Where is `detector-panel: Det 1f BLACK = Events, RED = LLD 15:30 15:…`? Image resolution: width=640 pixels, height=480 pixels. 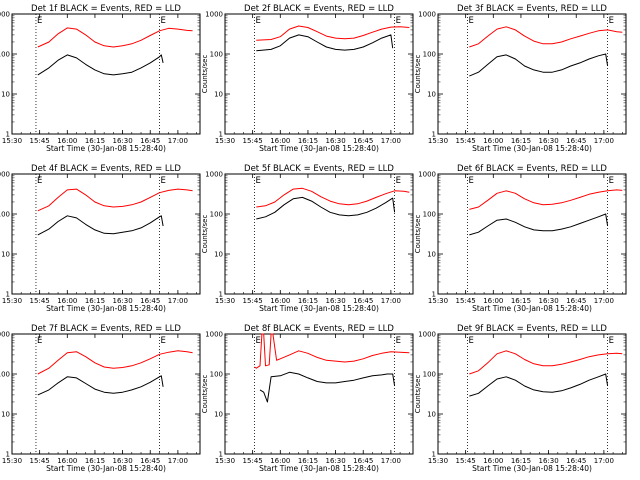
detector-panel: Det 1f BLACK = Events, RED = LLD 15:30 15:… is located at coordinates (100, 78).